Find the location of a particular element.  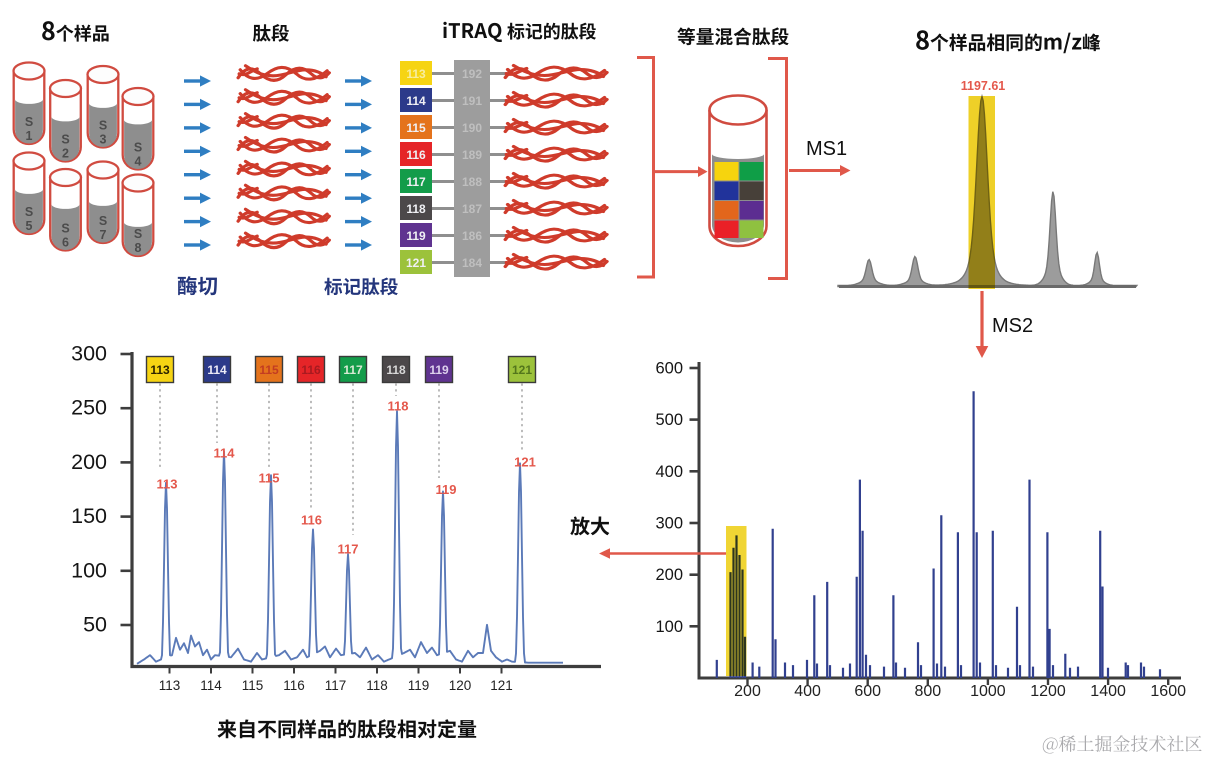

svg-text: 1197.61 is located at coordinates (983, 86).